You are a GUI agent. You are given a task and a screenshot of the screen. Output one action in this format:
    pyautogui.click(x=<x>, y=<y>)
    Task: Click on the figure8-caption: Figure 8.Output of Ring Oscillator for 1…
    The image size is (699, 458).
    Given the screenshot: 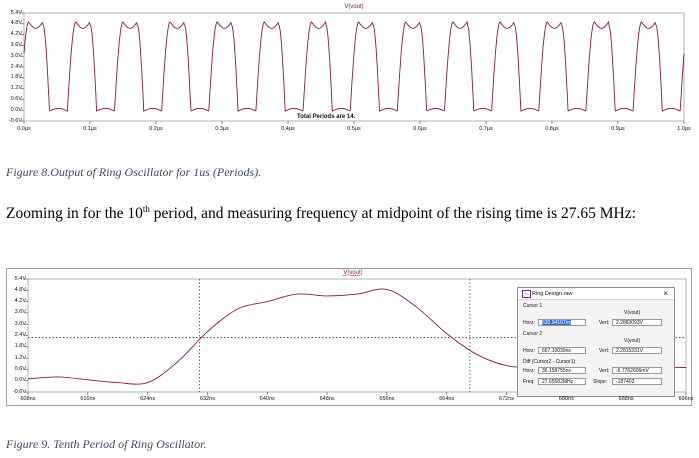 What is the action you would take?
    pyautogui.click(x=134, y=172)
    